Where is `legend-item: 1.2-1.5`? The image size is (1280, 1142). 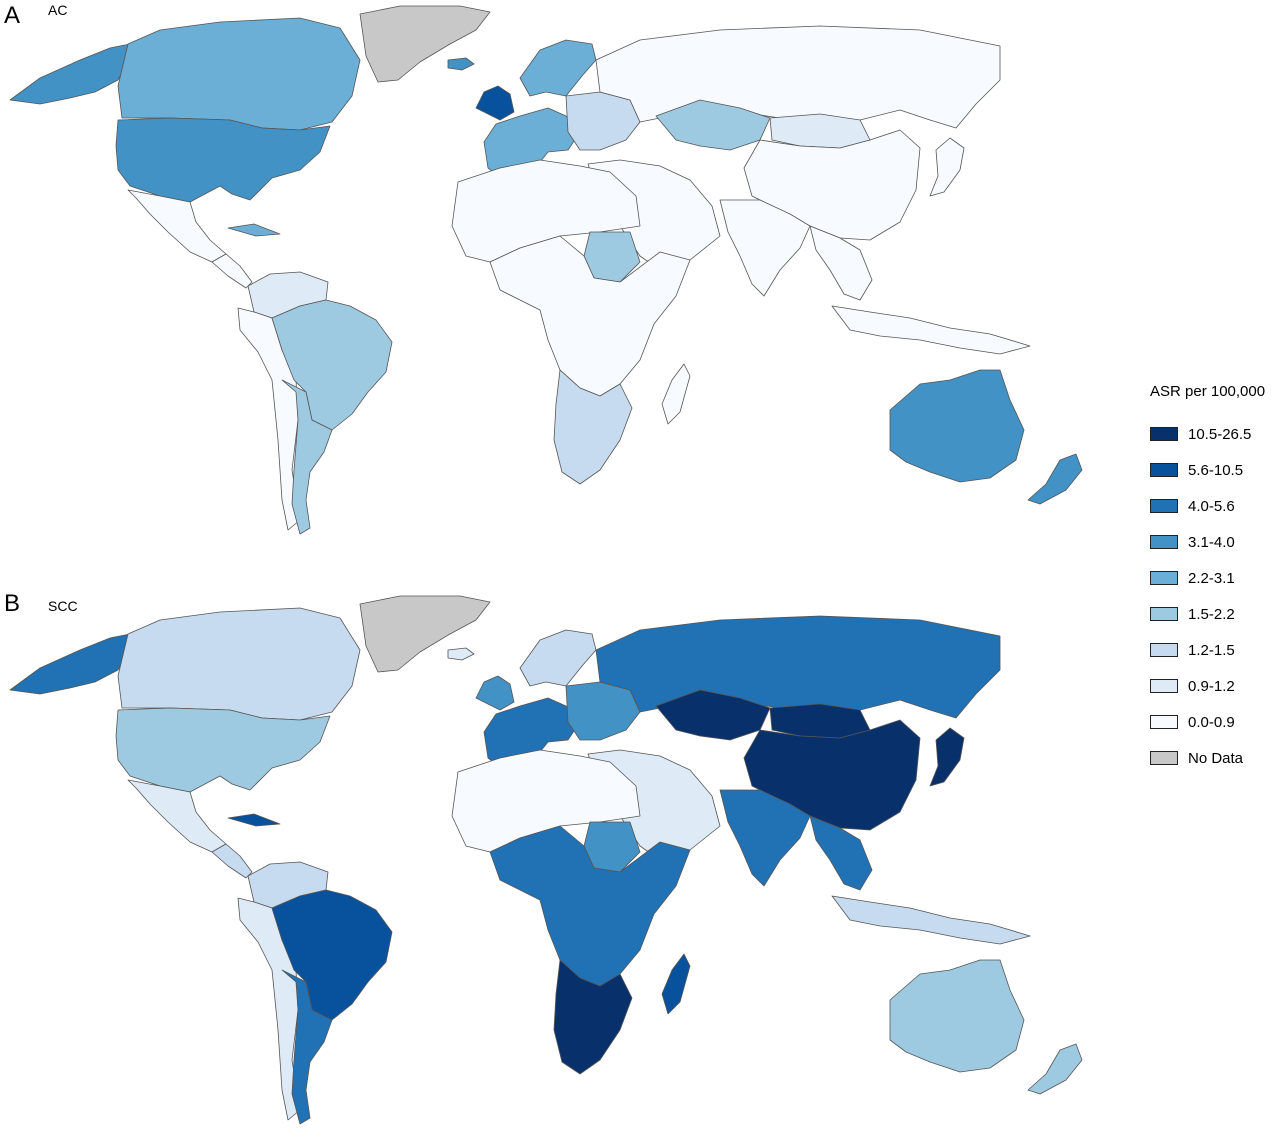
legend-item: 1.2-1.5 is located at coordinates (1212, 650).